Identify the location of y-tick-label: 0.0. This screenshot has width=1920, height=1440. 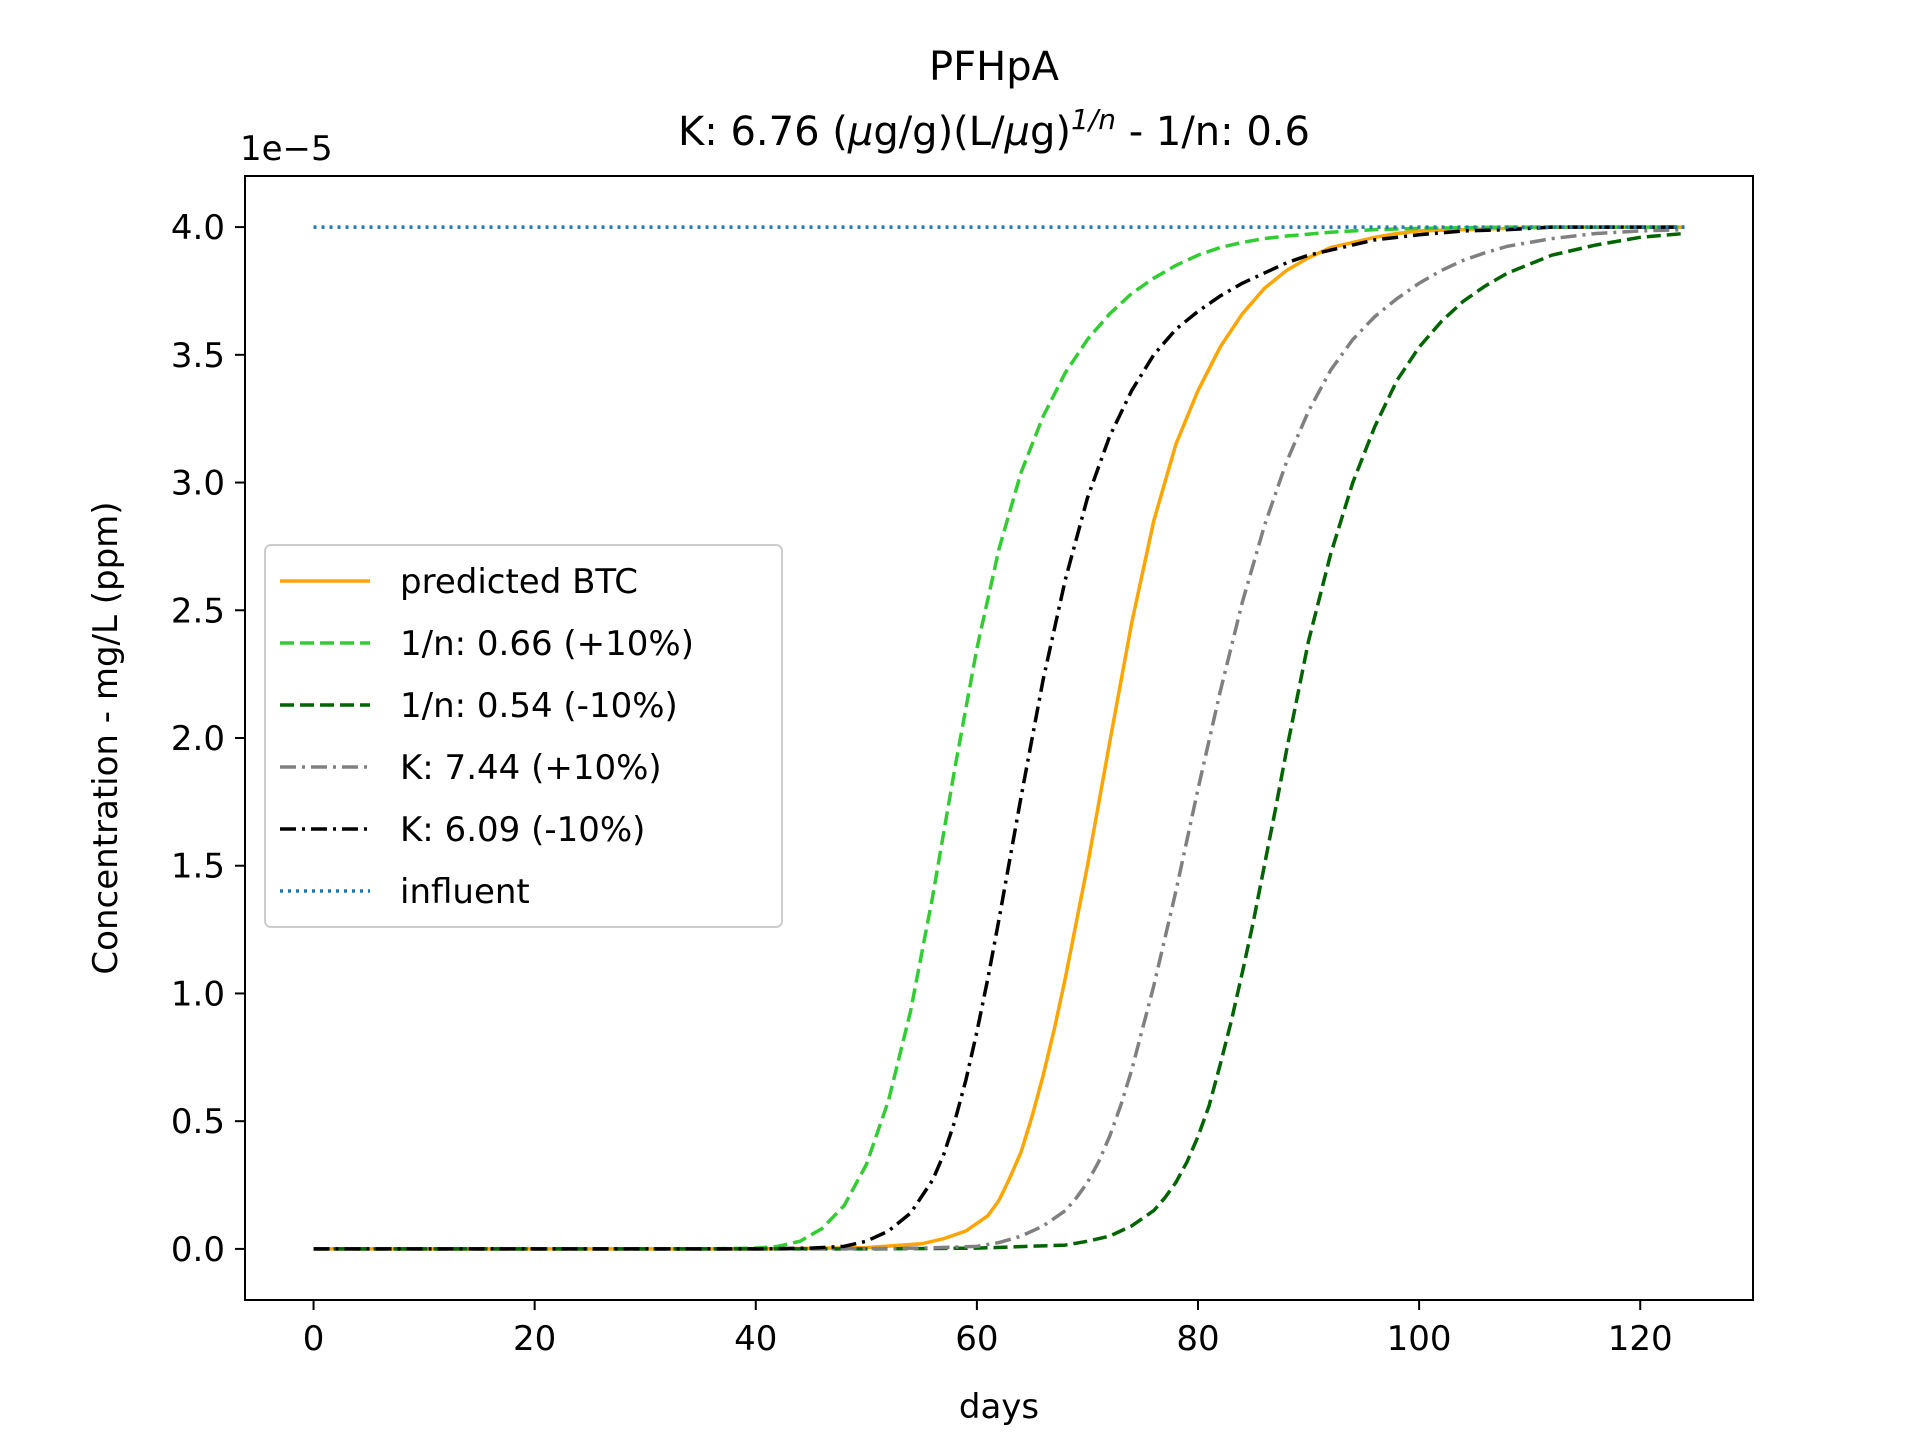
(198, 1250).